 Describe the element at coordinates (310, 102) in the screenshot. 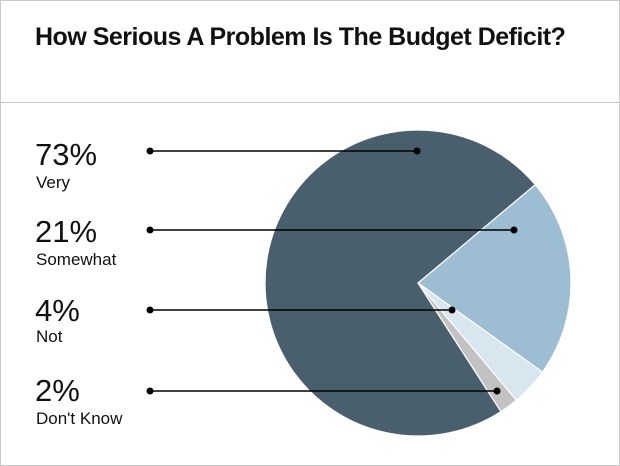

I see `title-divider` at that location.